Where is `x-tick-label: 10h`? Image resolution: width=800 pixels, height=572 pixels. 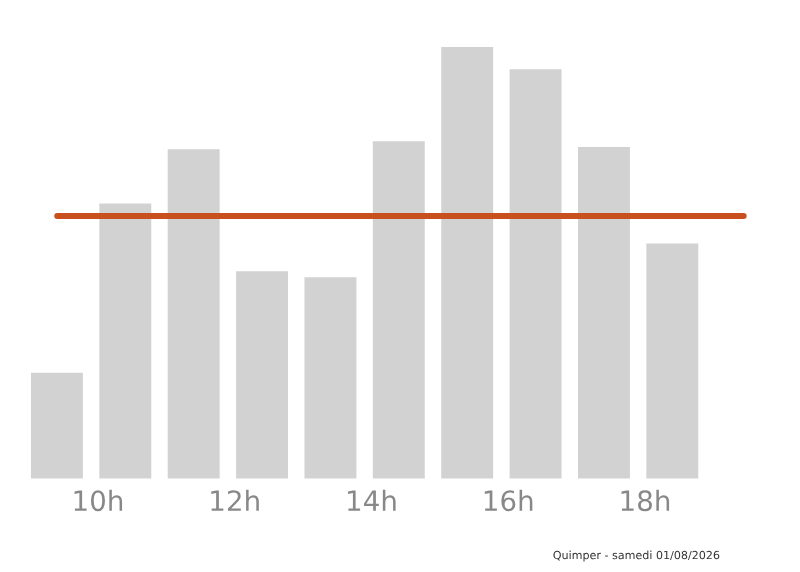
x-tick-label: 10h is located at coordinates (98, 500).